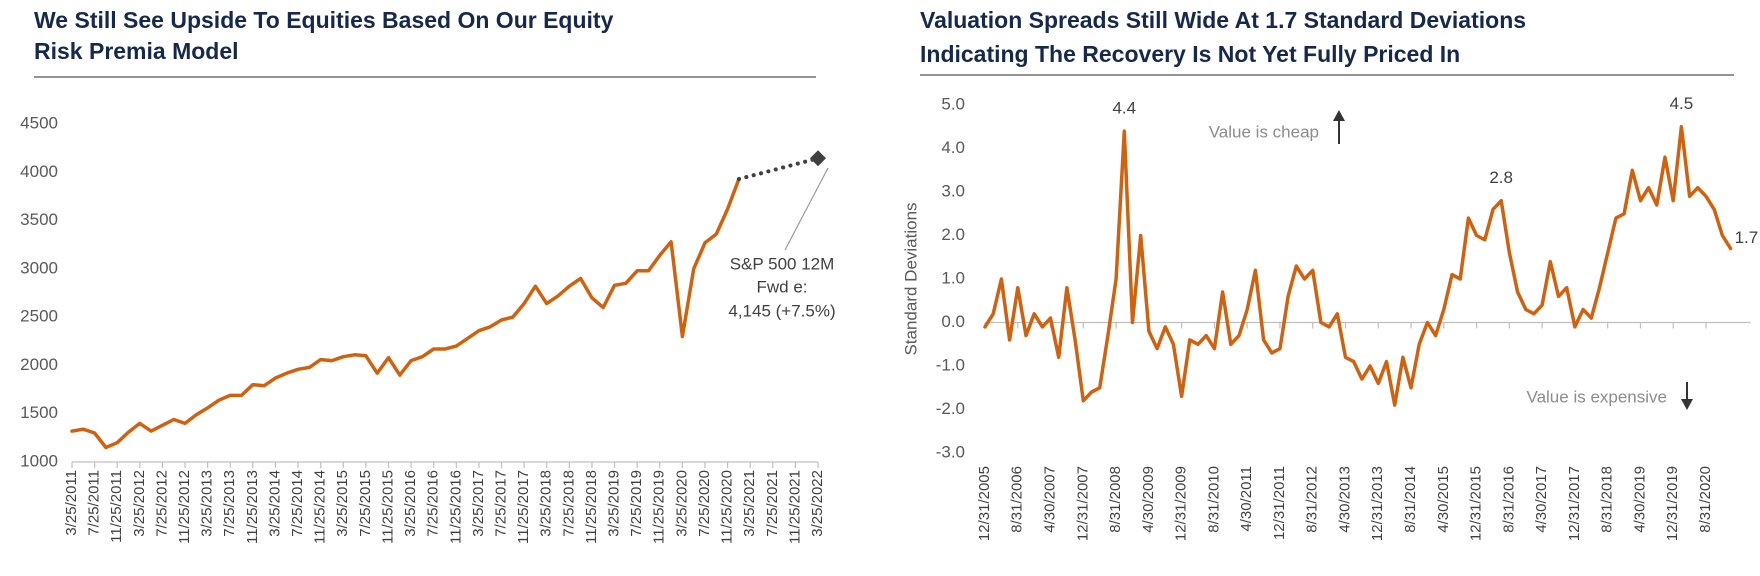 The height and width of the screenshot is (576, 1760). Describe the element at coordinates (1541, 499) in the screenshot. I see `x-tick-label: 4/30/2017` at that location.